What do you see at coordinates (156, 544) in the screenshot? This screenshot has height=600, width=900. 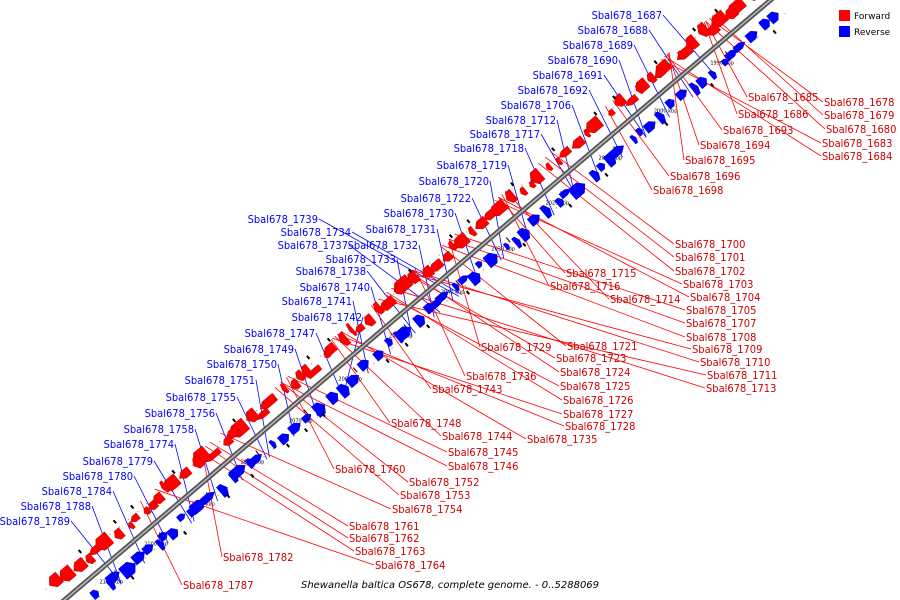 I see `tick-label: 2100 kbp` at bounding box center [156, 544].